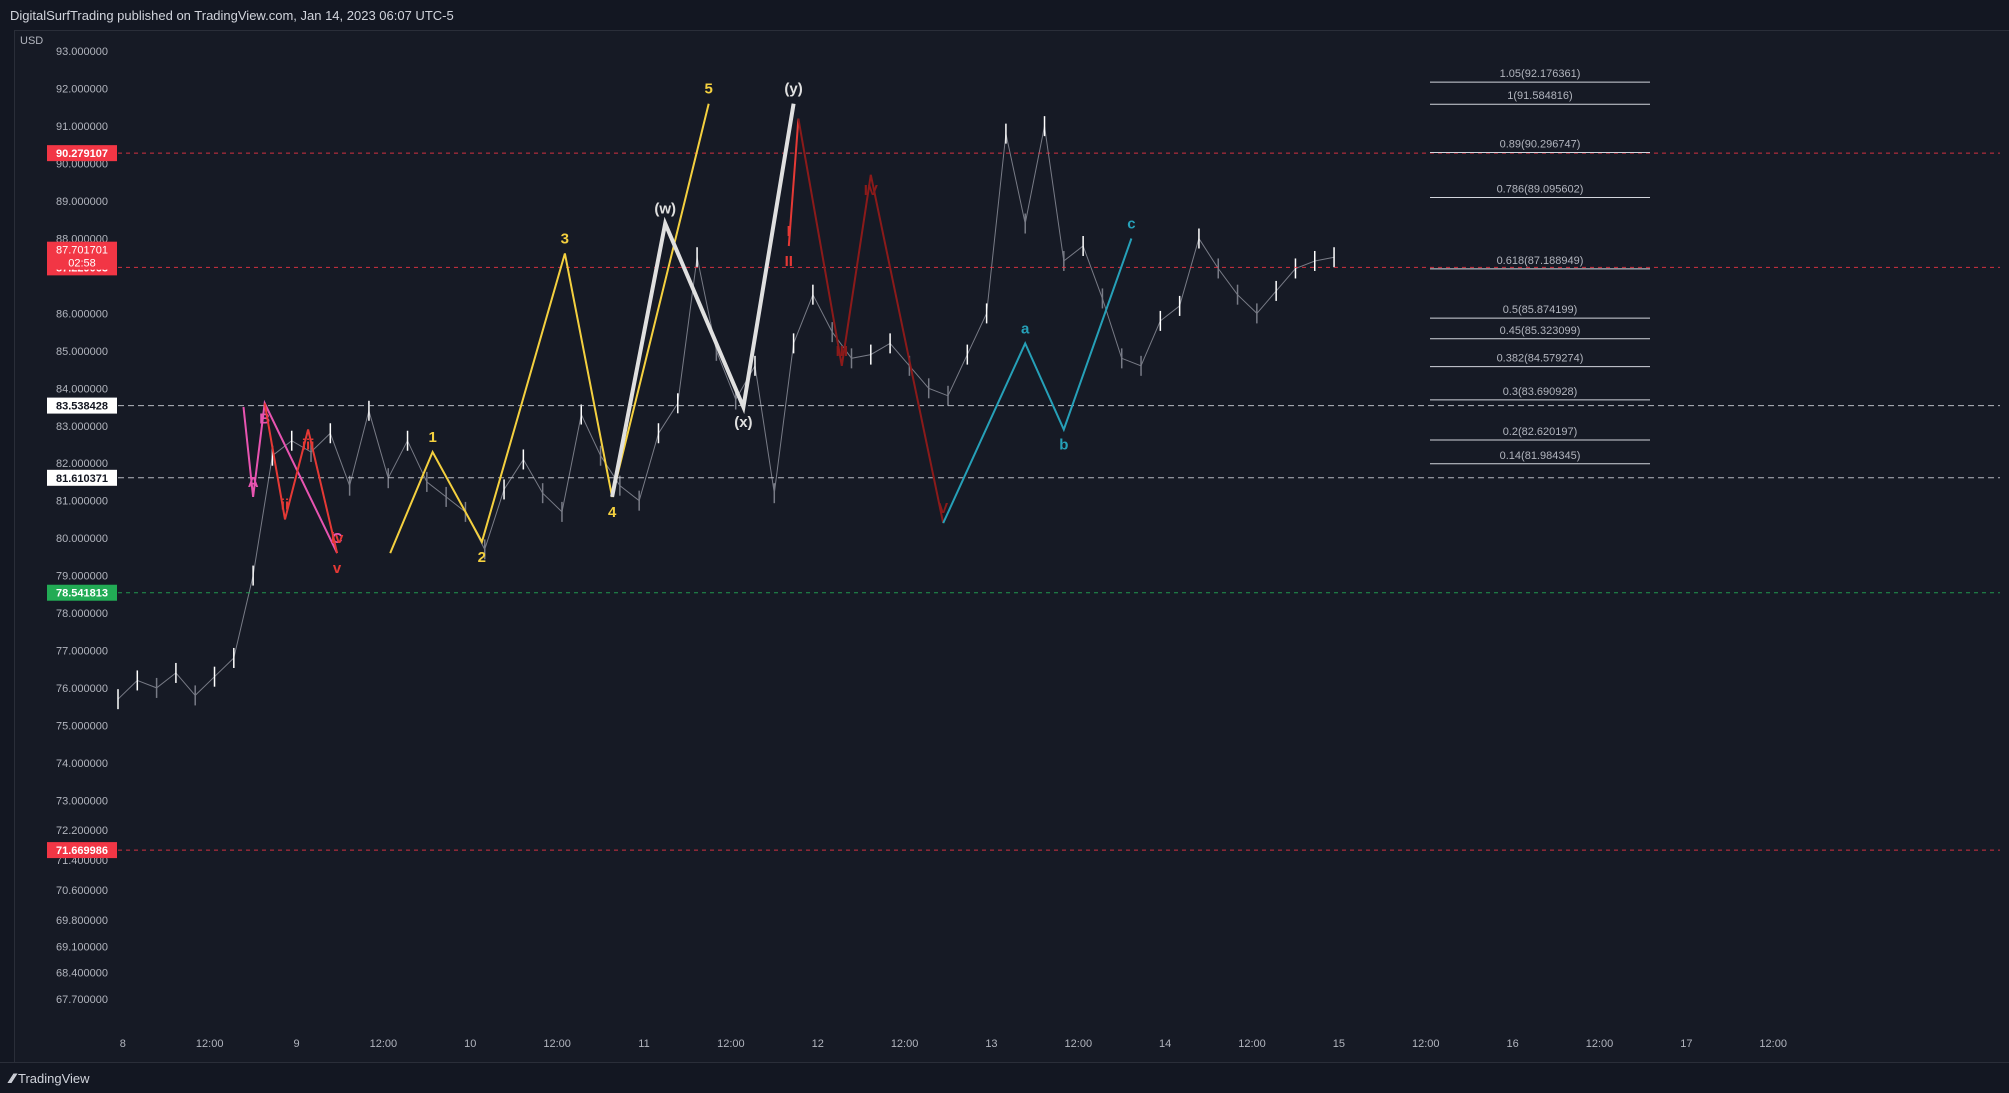 Image resolution: width=2009 pixels, height=1093 pixels. What do you see at coordinates (665, 209) in the screenshot?
I see `wave-label: (w)` at bounding box center [665, 209].